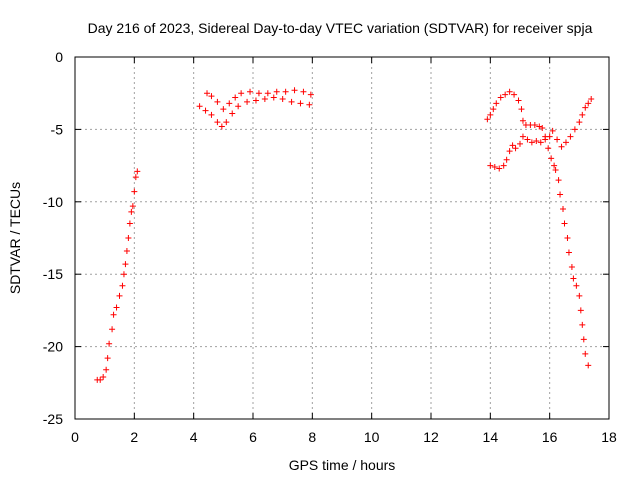 This screenshot has height=480, width=640. Describe the element at coordinates (550, 437) in the screenshot. I see `x-tick-label: 16` at that location.